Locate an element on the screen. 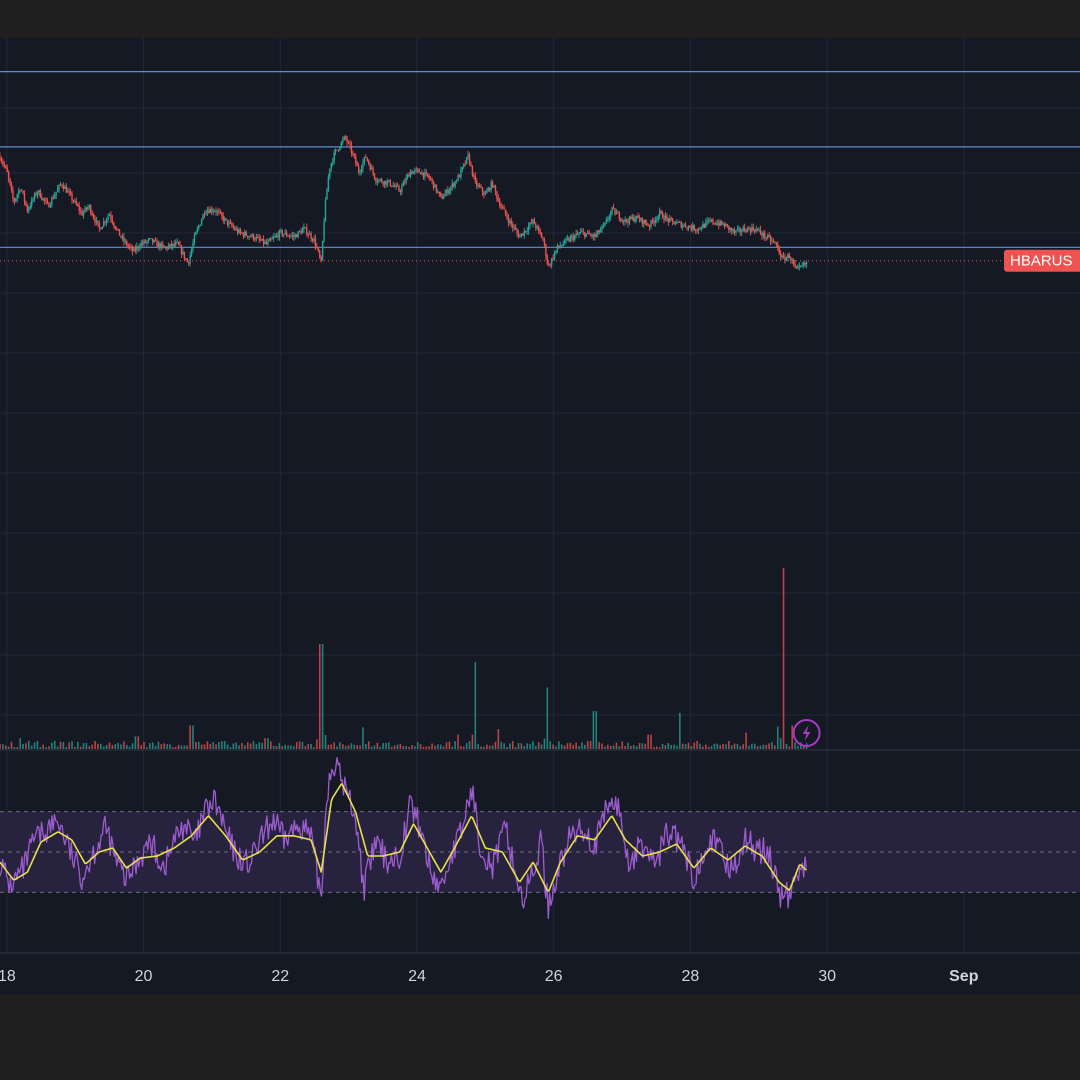 The image size is (1080, 1080). lightning-icon is located at coordinates (806, 733).